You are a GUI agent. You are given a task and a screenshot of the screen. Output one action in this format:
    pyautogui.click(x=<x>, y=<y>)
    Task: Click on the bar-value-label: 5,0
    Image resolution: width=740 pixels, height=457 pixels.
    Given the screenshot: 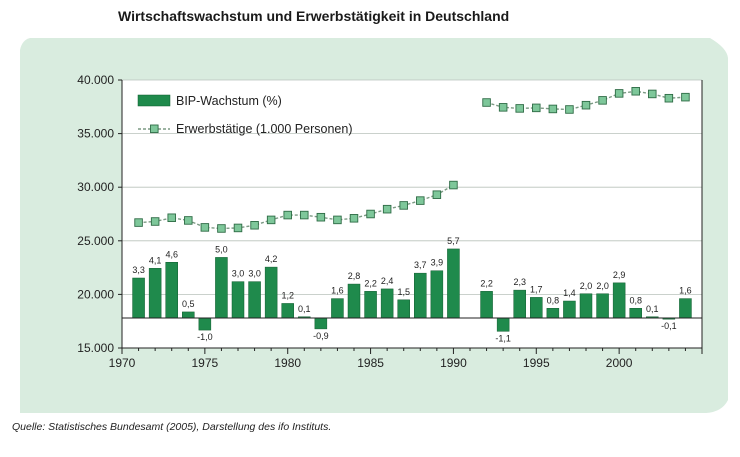 What is the action you would take?
    pyautogui.click(x=221, y=249)
    